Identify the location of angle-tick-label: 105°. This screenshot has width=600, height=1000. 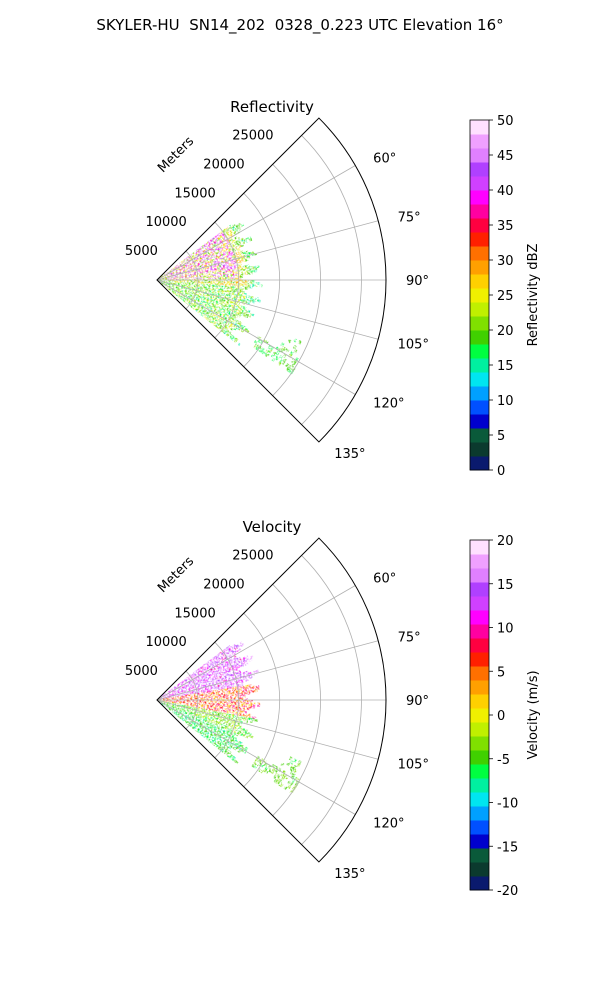
(413, 344).